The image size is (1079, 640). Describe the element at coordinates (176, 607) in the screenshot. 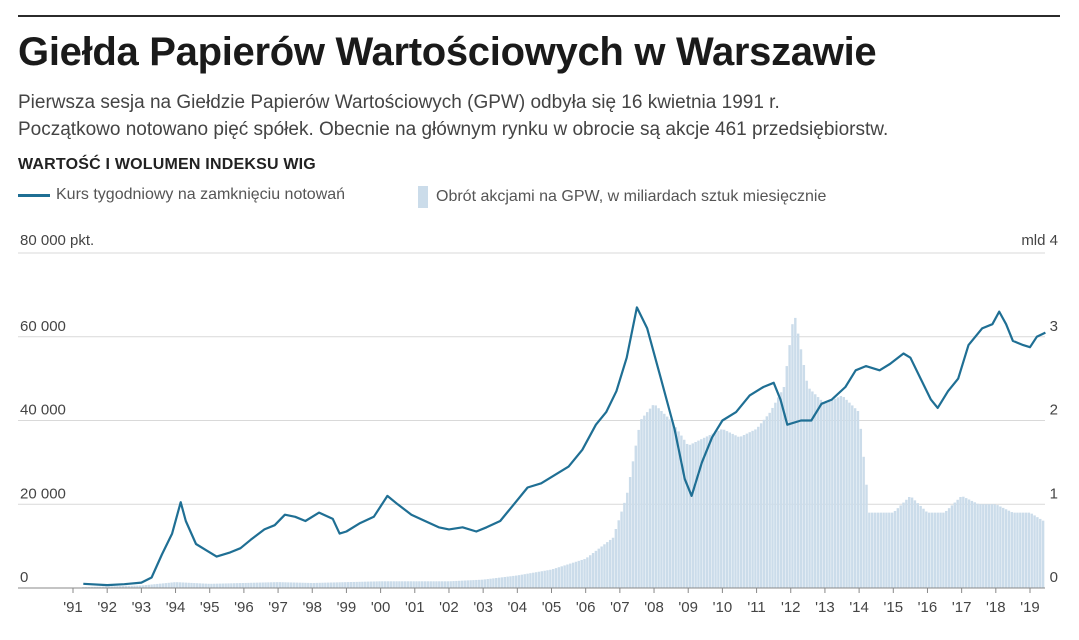

I see `x-axis-tick-label: '94` at that location.